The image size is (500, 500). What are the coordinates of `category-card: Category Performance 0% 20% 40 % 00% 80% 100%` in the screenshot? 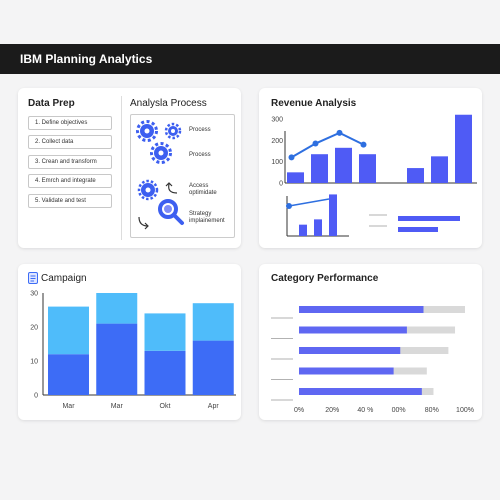 It's located at (370, 342).